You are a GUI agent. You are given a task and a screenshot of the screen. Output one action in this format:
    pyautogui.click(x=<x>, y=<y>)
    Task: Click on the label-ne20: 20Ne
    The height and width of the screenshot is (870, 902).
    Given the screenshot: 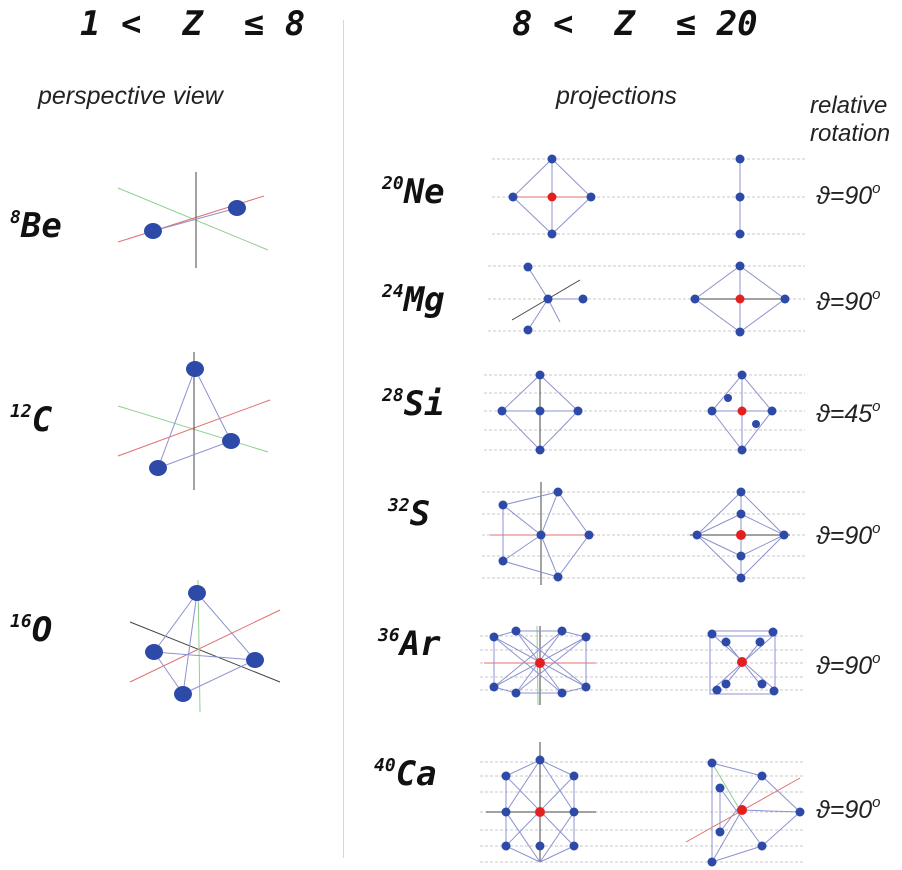 What is the action you would take?
    pyautogui.click(x=413, y=192)
    